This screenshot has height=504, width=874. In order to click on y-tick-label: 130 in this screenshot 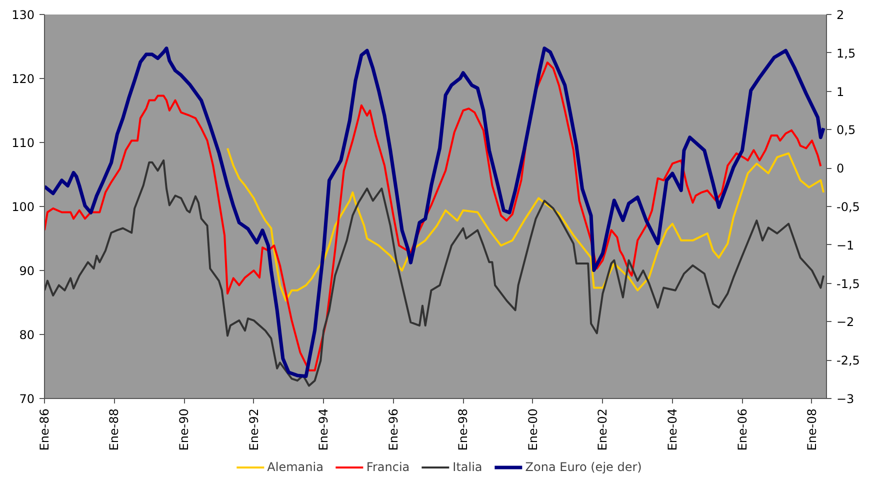, I will do `click(23, 15)`.